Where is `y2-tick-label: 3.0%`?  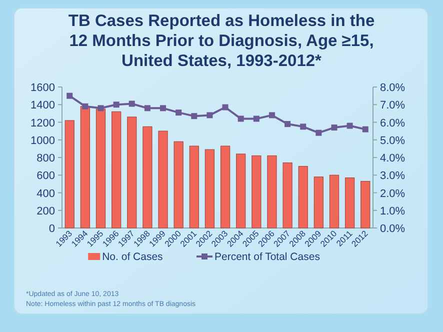
y2-tick-label: 3.0% is located at coordinates (393, 176).